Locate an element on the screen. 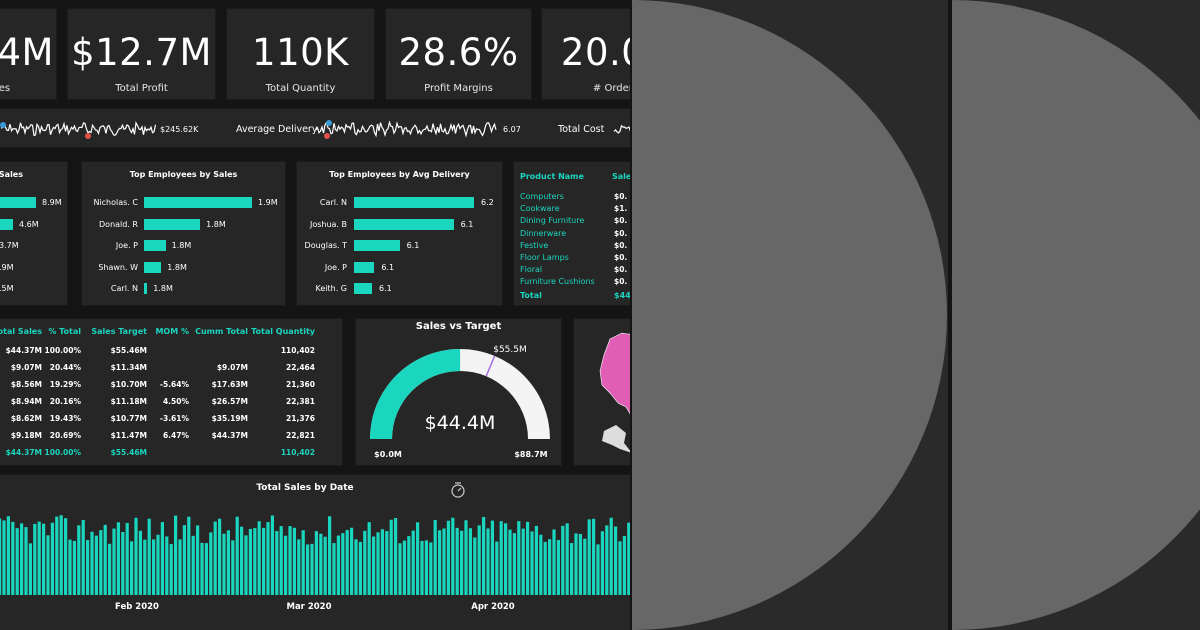  bar-category-label: Nicholas. C is located at coordinates (115, 202).